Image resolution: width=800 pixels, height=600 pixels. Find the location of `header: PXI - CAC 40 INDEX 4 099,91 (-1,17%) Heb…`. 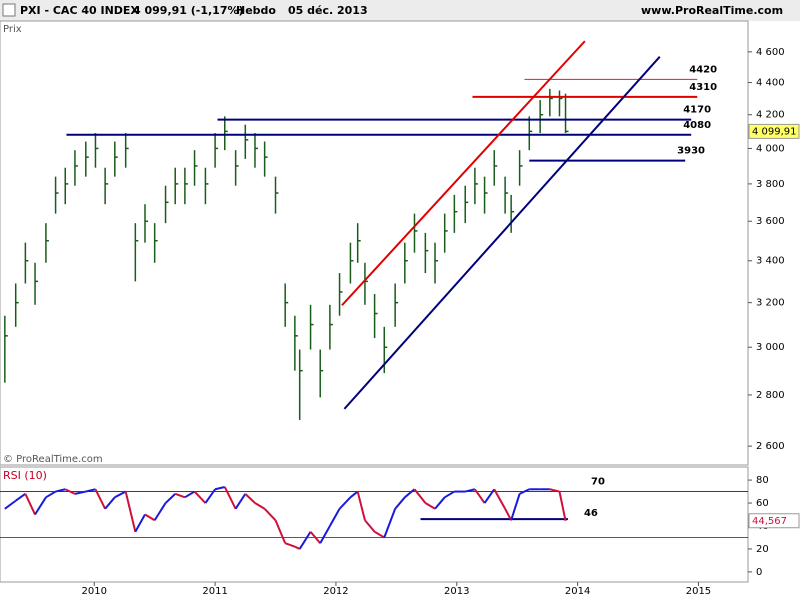

header: PXI - CAC 40 INDEX 4 099,91 (-1,17%) Heb… is located at coordinates (392, 10).